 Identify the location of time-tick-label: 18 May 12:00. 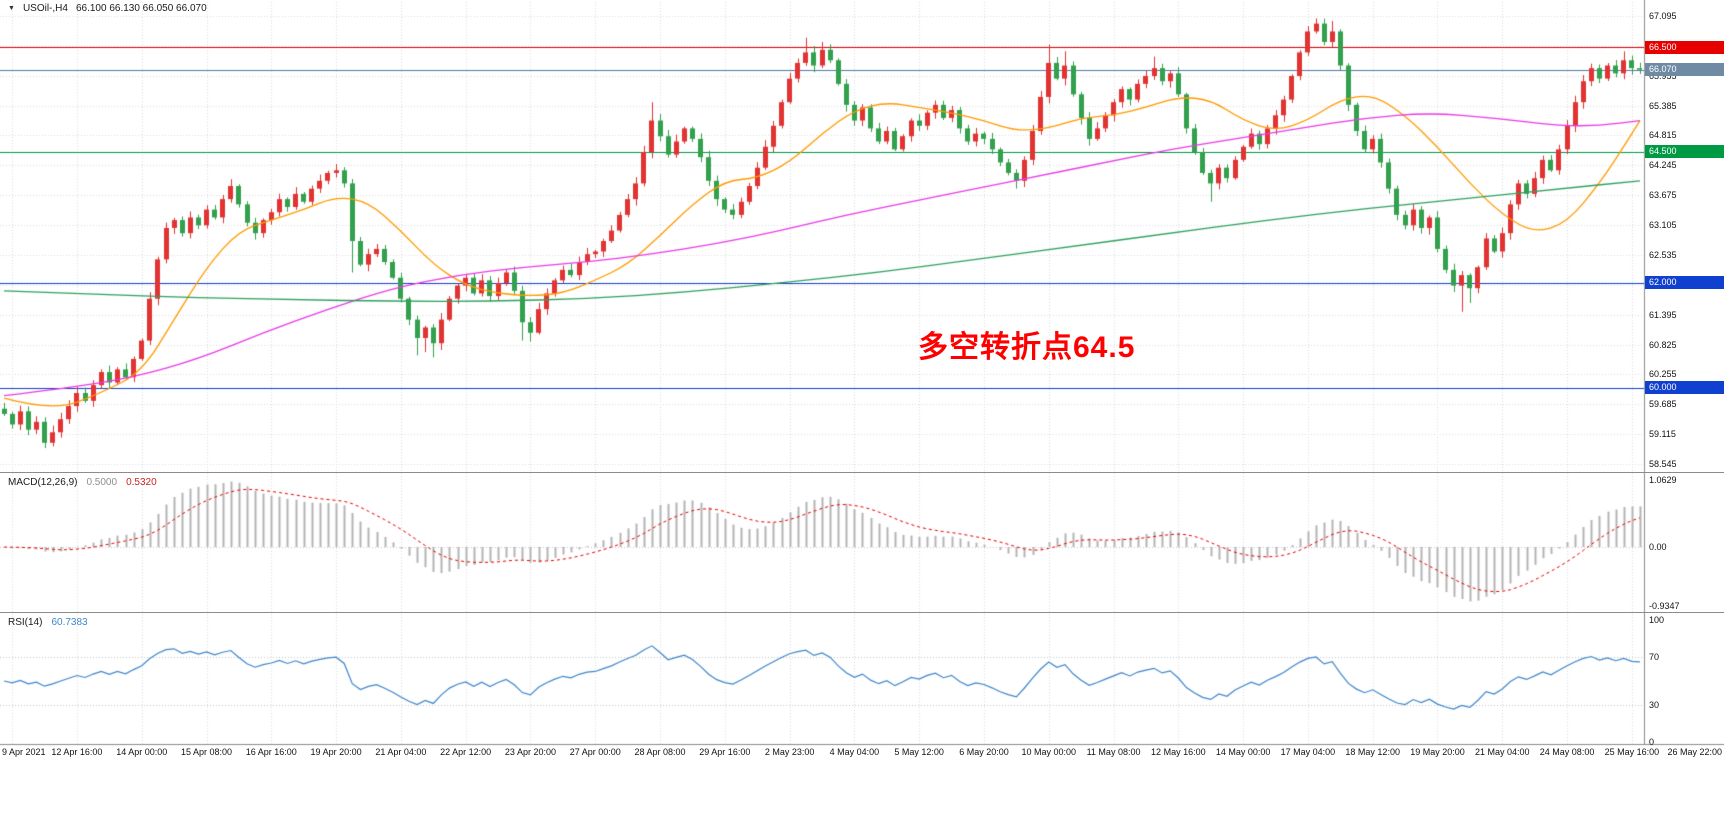
(1372, 752).